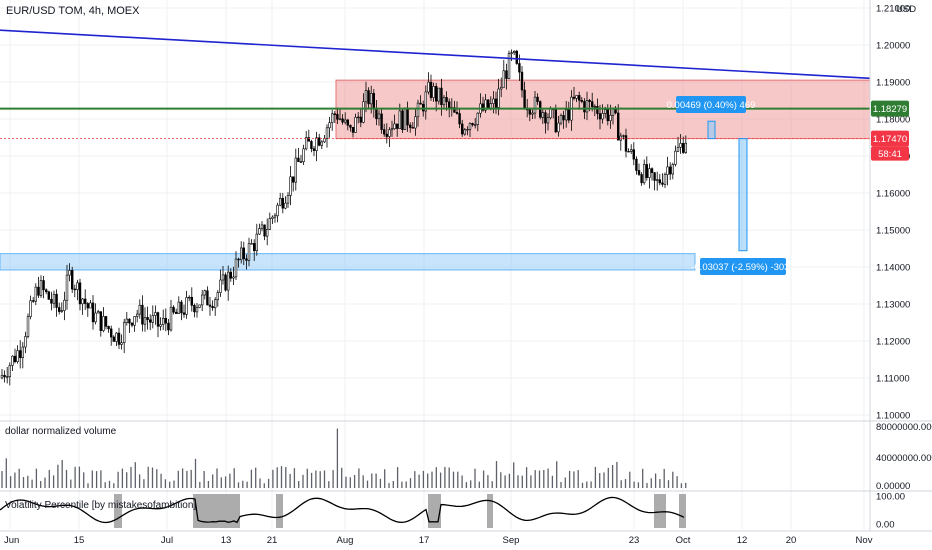 This screenshot has height=550, width=932. Describe the element at coordinates (435, 54) in the screenshot. I see `trendline` at that location.